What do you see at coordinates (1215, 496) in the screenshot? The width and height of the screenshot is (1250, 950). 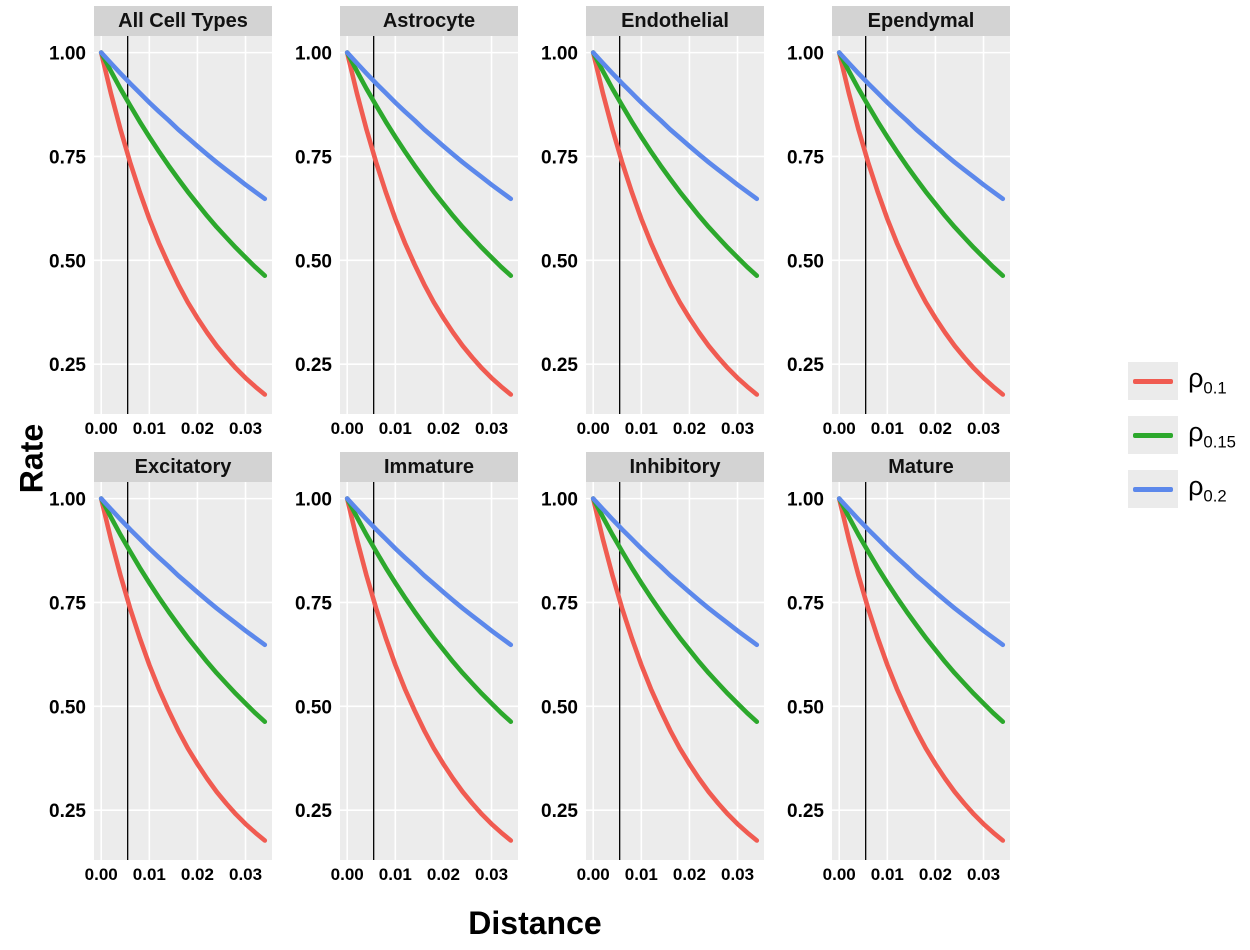 I see `legend-label-subscript: 0.2` at bounding box center [1215, 496].